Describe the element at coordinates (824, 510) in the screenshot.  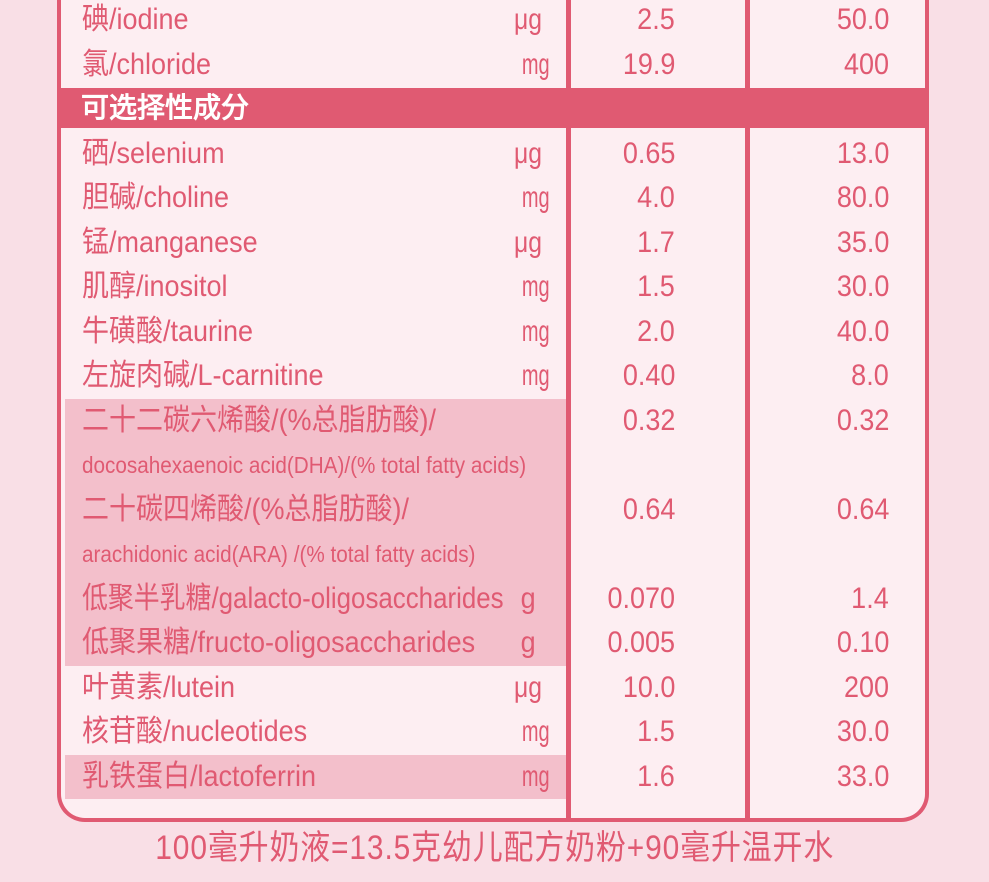
I see `value-per-100g: 0.64` at that location.